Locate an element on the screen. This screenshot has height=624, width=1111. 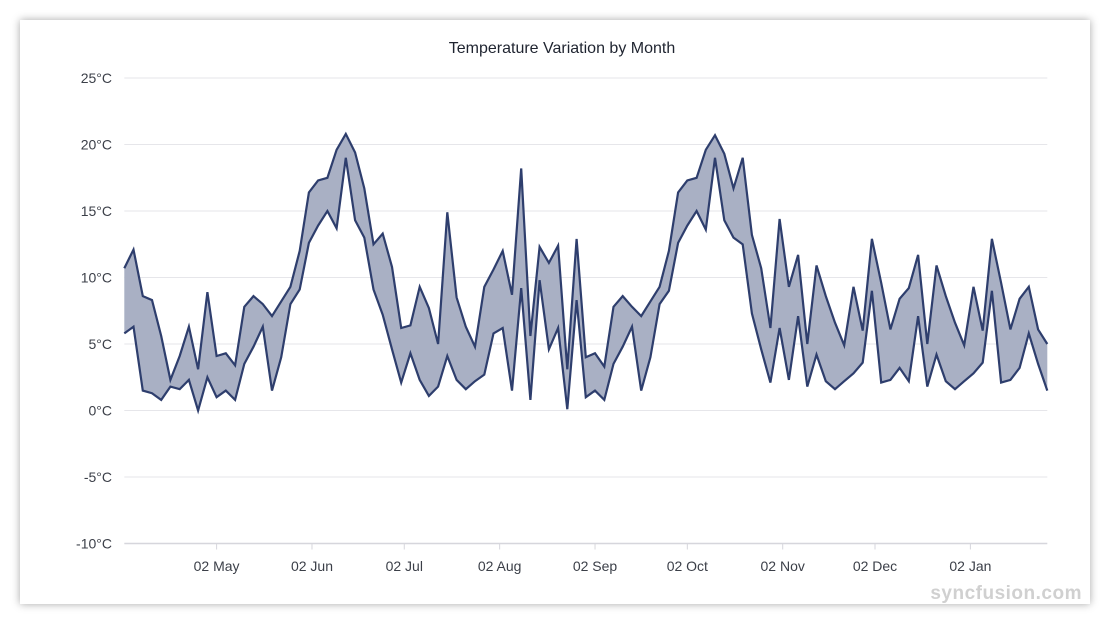
x-tick-label: 02 Jun is located at coordinates (312, 566).